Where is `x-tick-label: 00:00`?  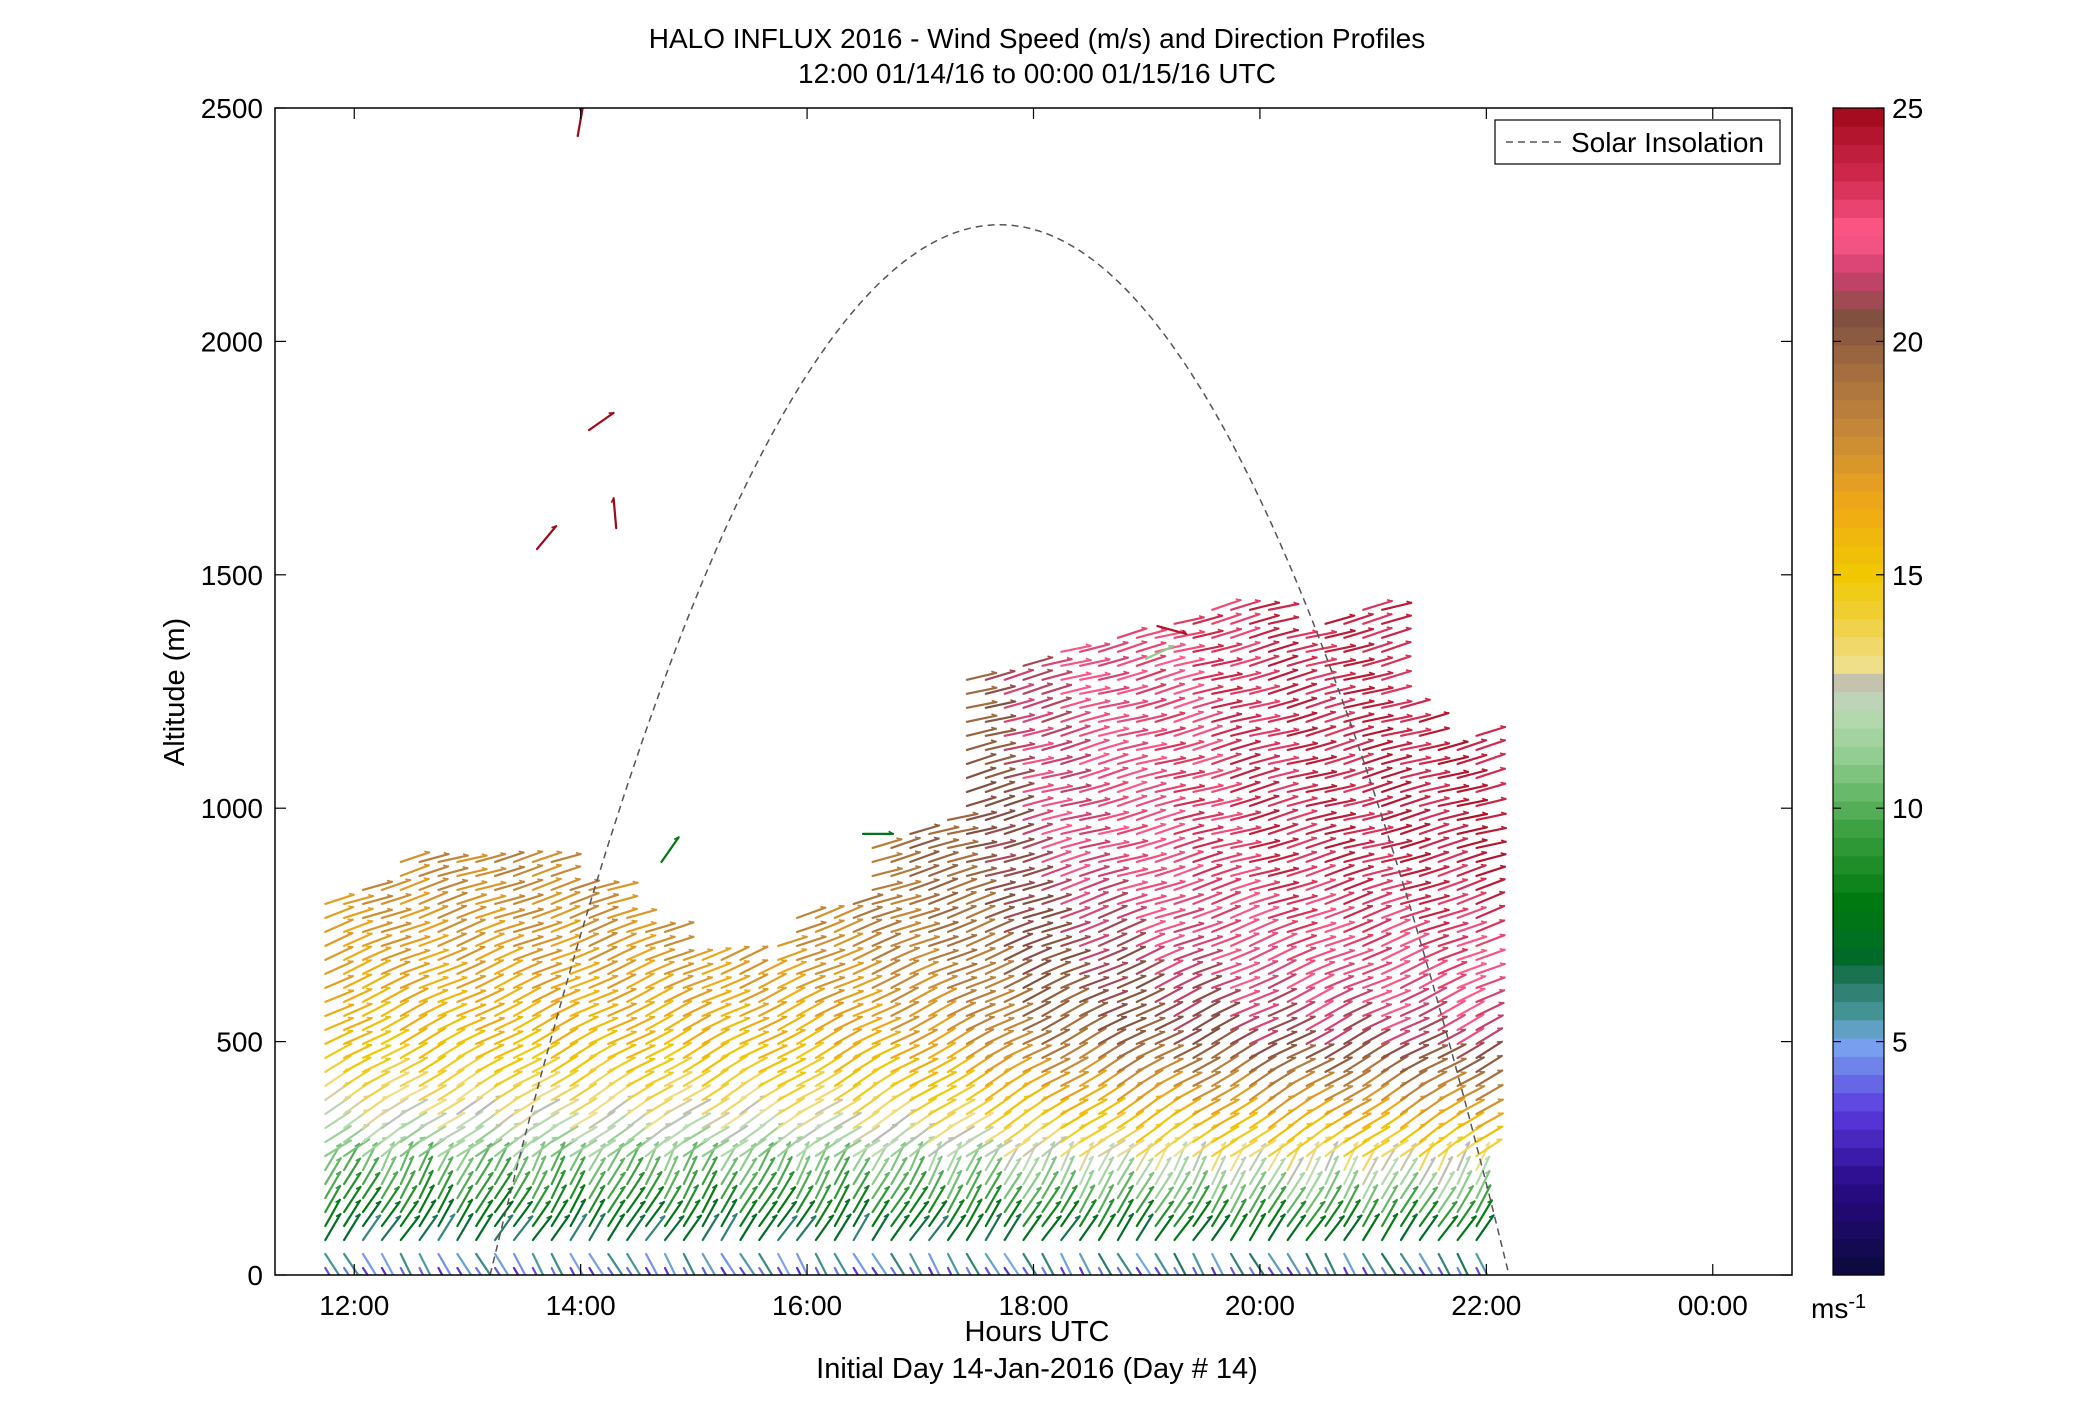
x-tick-label: 00:00 is located at coordinates (1713, 1305).